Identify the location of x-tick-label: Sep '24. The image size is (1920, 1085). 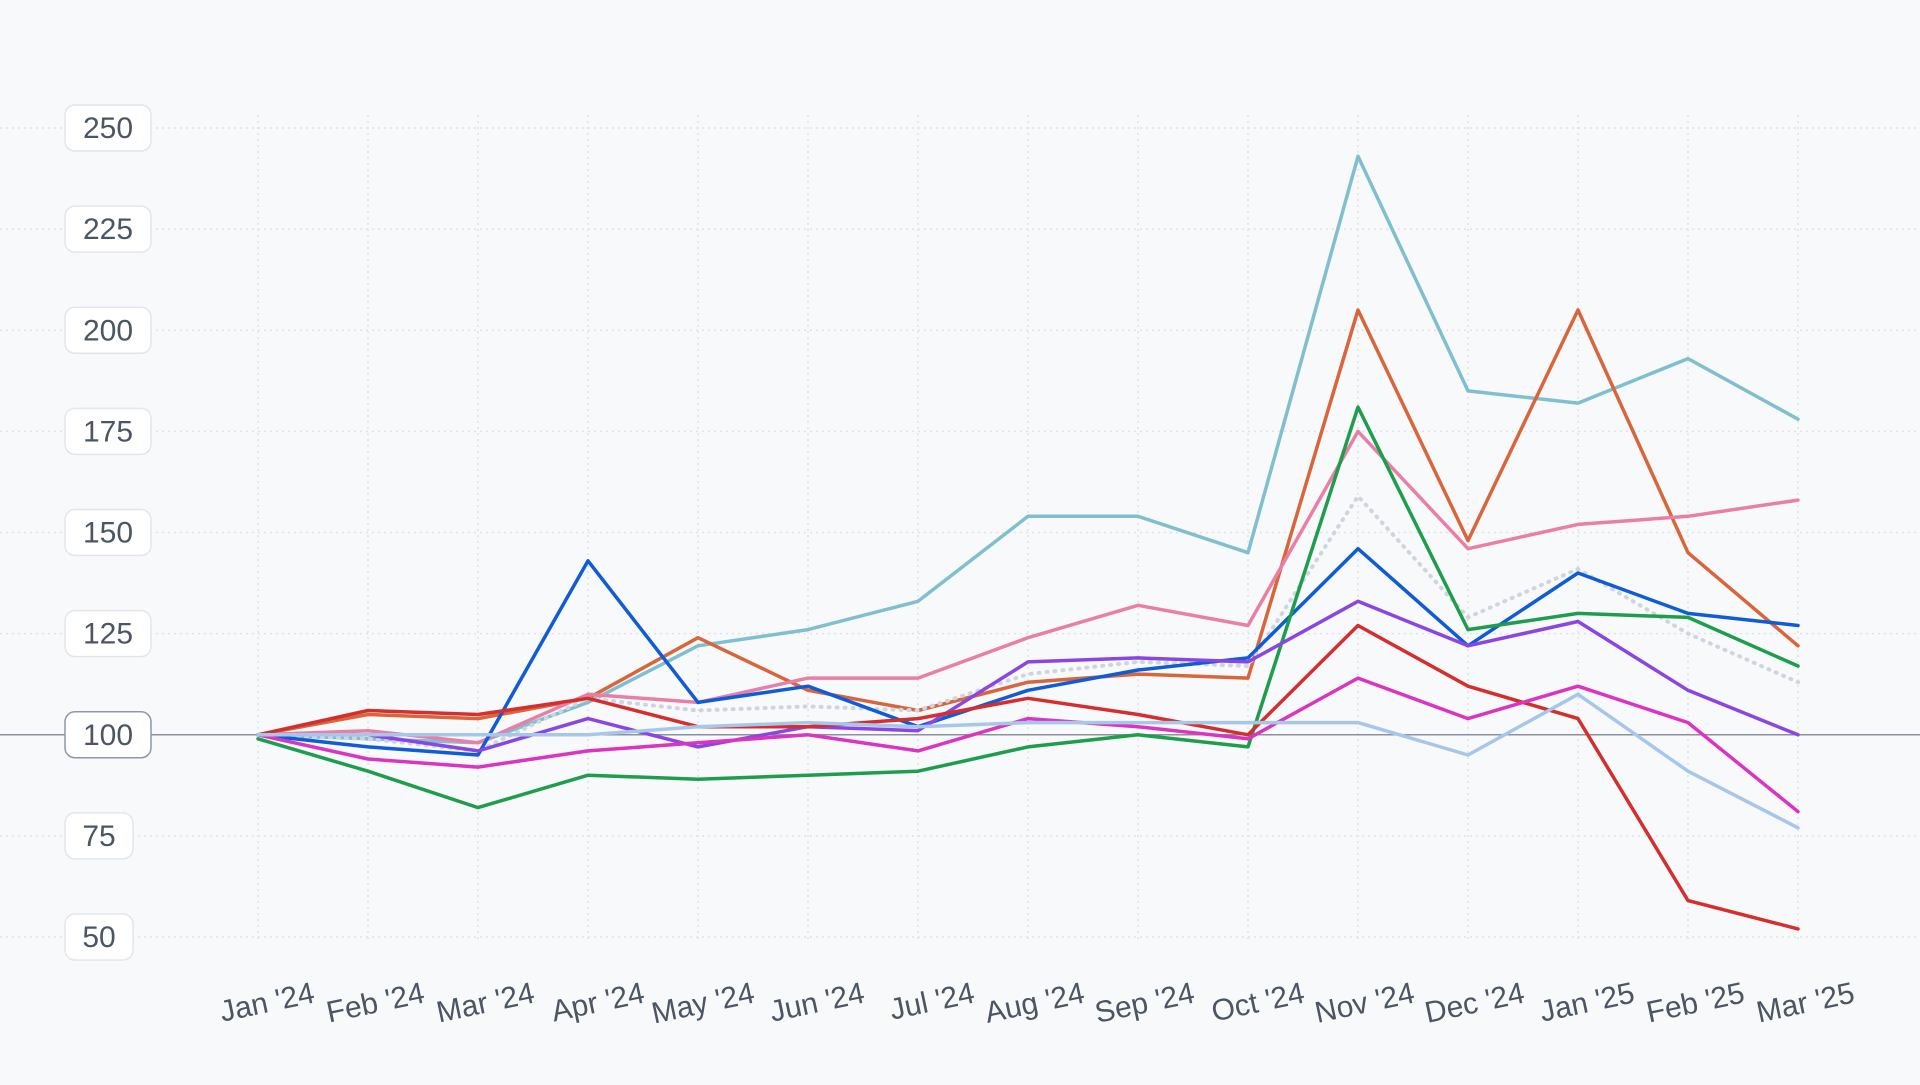
(1144, 1003).